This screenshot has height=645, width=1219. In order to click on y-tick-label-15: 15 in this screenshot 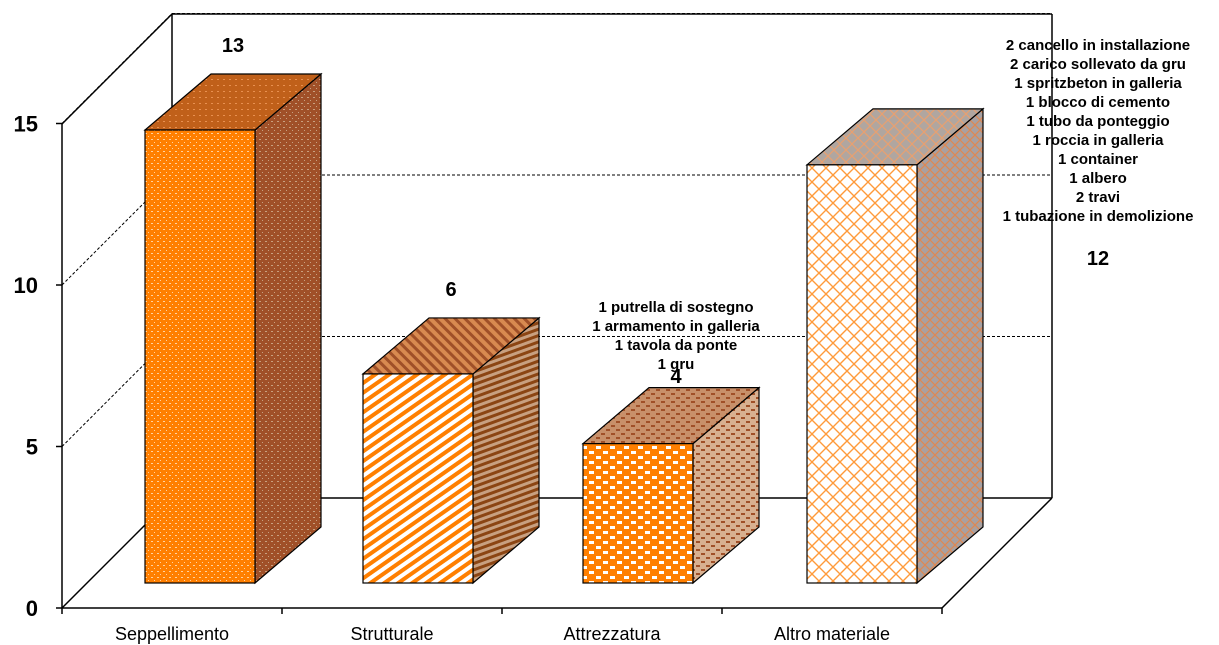, I will do `click(26, 124)`.